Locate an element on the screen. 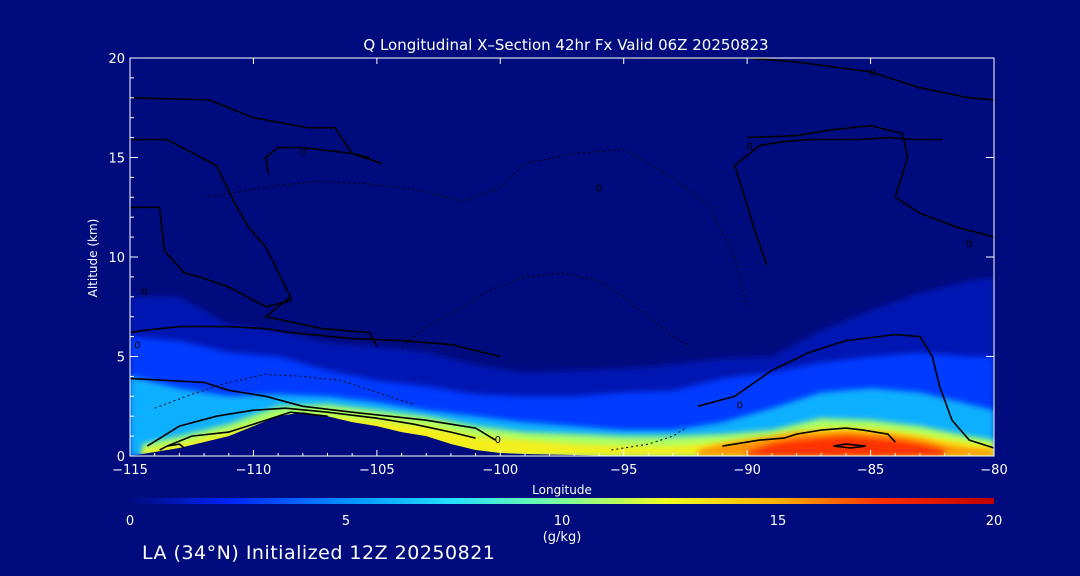 Image resolution: width=1080 pixels, height=576 pixels. x-tick-label: −90 is located at coordinates (746, 470).